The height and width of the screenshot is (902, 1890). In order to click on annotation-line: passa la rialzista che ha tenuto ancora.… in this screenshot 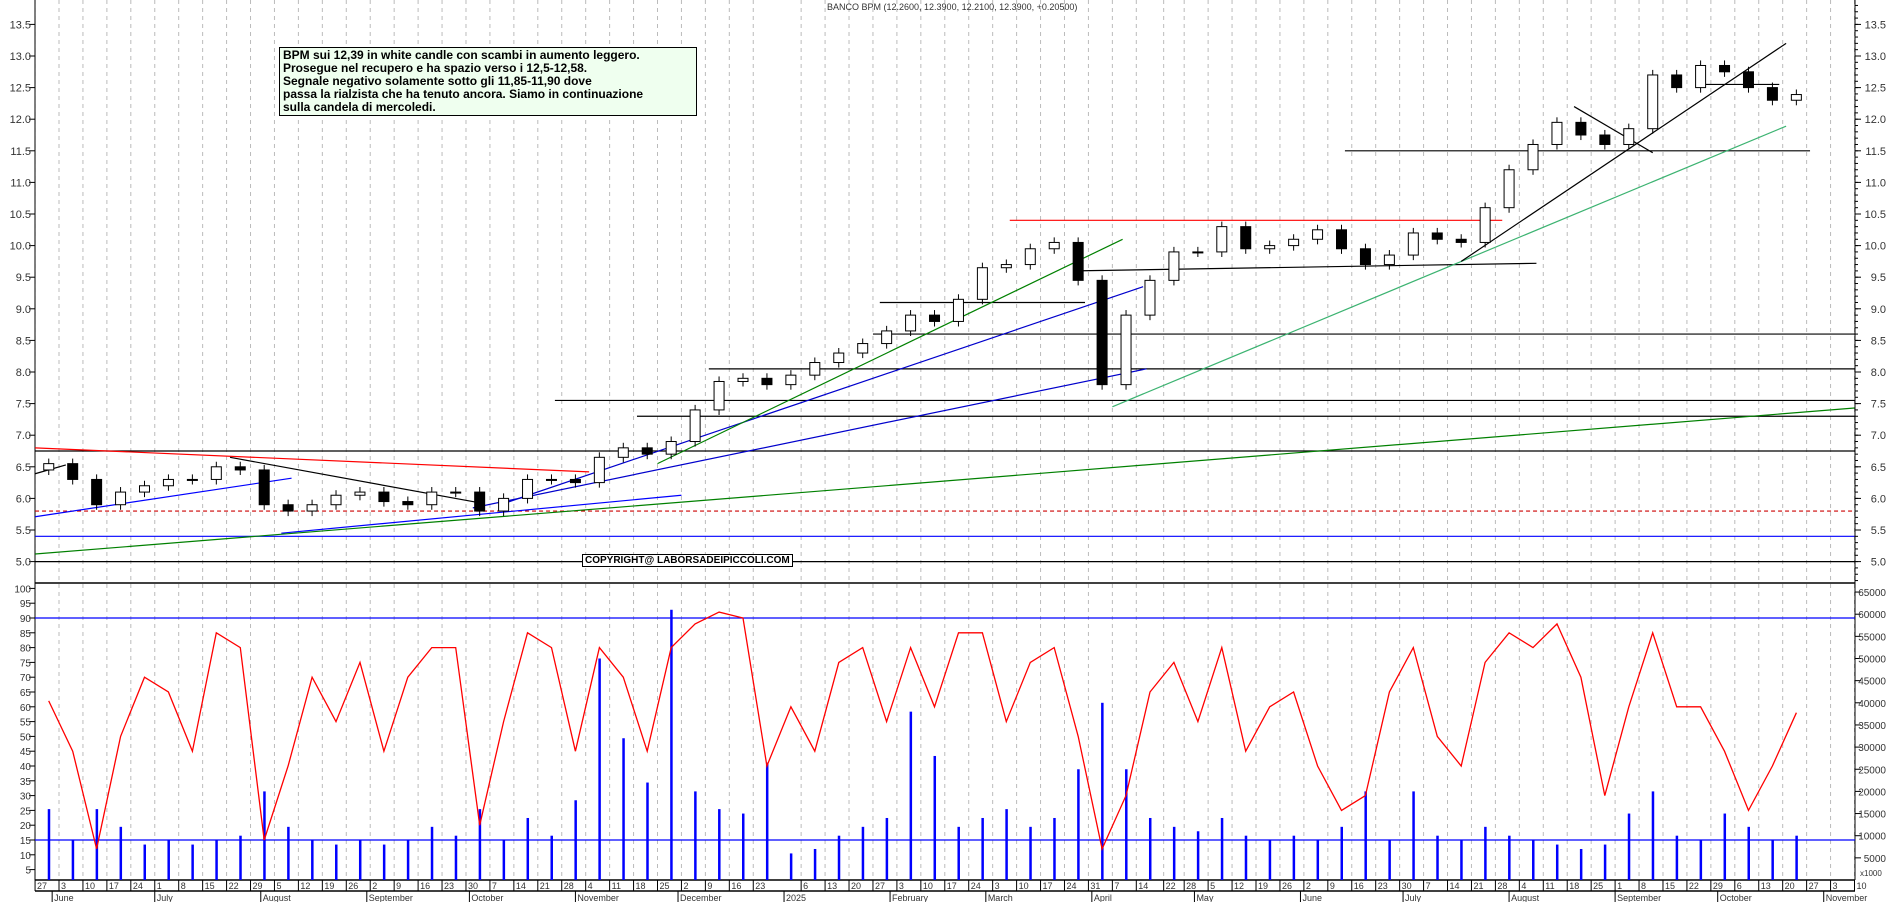, I will do `click(463, 94)`.